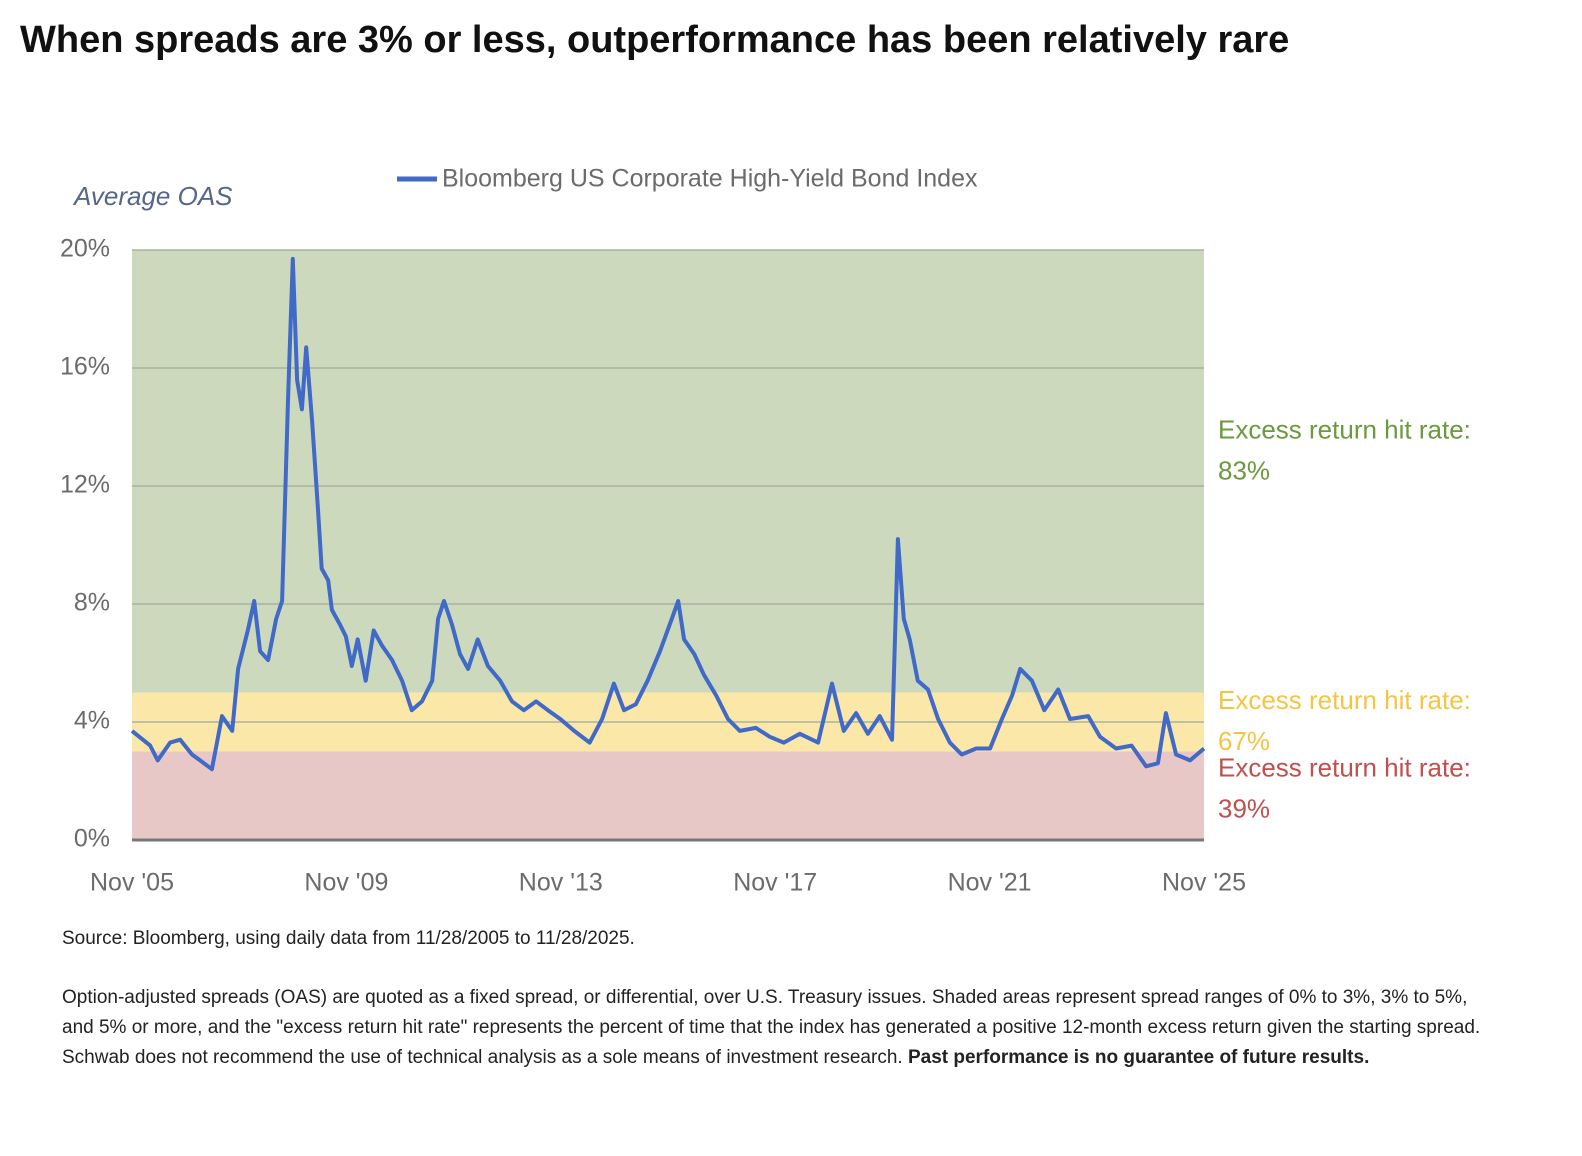 This screenshot has height=1156, width=1582. What do you see at coordinates (132, 883) in the screenshot?
I see `x-tick-label: Nov '05` at bounding box center [132, 883].